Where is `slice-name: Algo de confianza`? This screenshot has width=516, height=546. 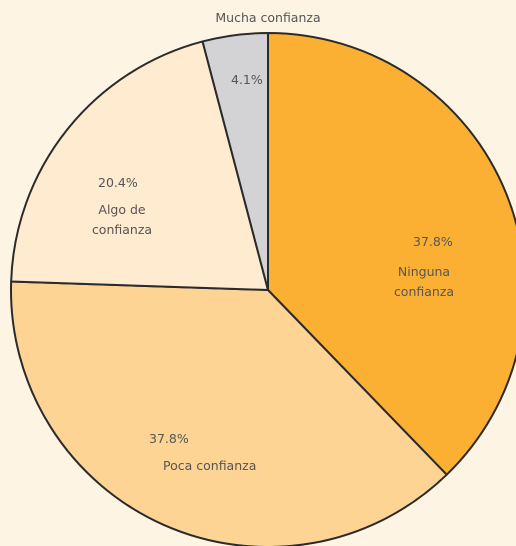
slice-name: Algo de confianza is located at coordinates (122, 219).